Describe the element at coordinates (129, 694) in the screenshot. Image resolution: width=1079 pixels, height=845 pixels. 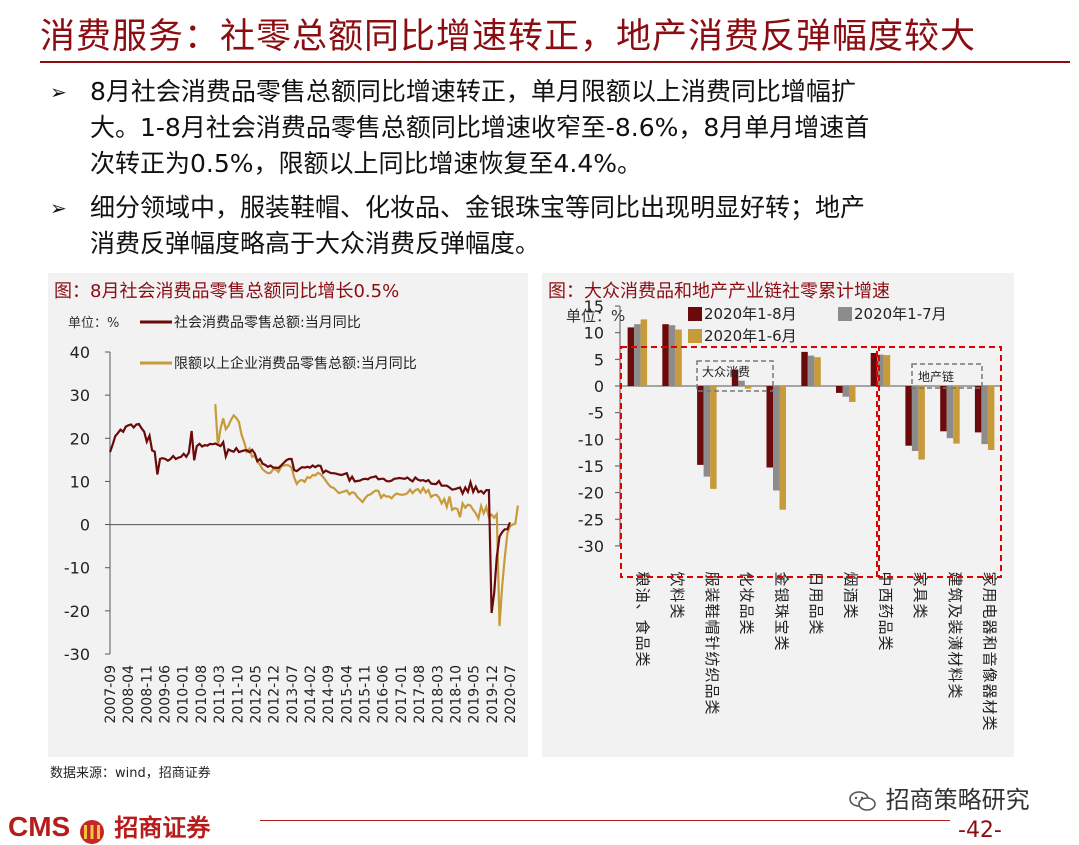
I see `x-tick-label: 2008-04` at that location.